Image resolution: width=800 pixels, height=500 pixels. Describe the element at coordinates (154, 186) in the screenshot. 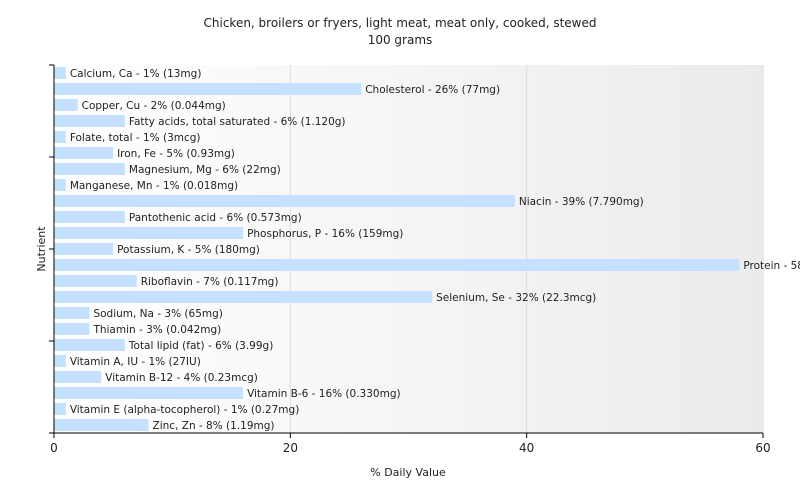

I see `bar-label: Manganese, Mn - 1% (0.018mg)` at that location.